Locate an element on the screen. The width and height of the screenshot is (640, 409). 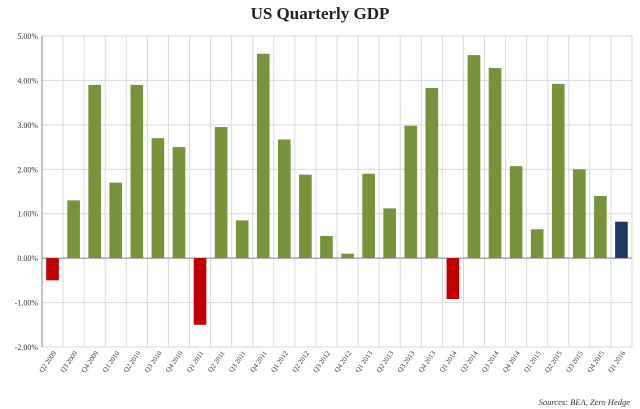
x-tick-label: Q4 2012 is located at coordinates (343, 361).